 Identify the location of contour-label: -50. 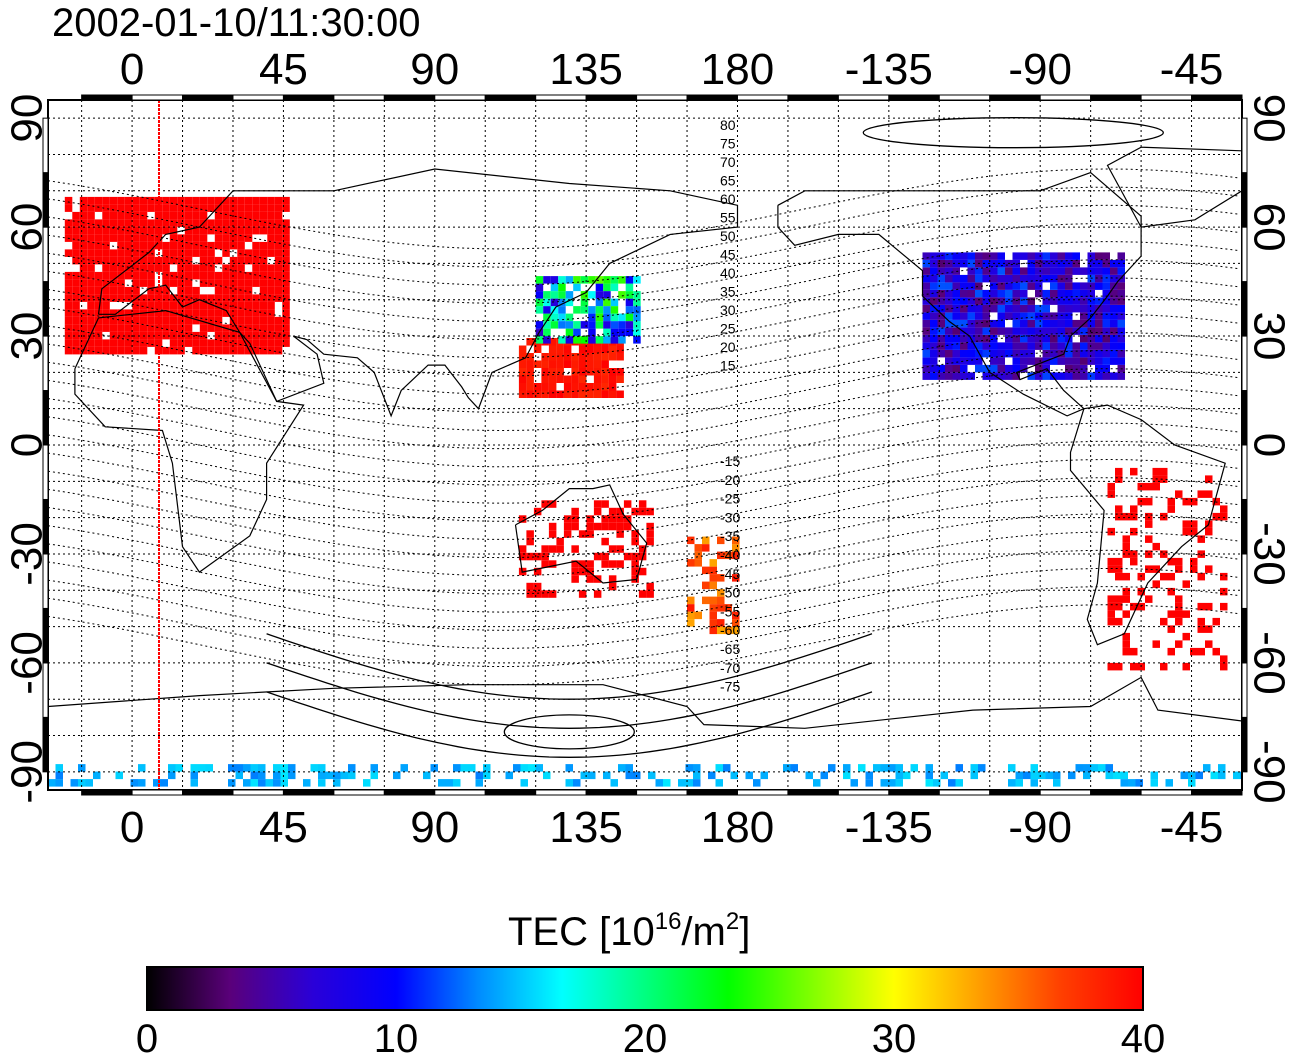
(730, 593).